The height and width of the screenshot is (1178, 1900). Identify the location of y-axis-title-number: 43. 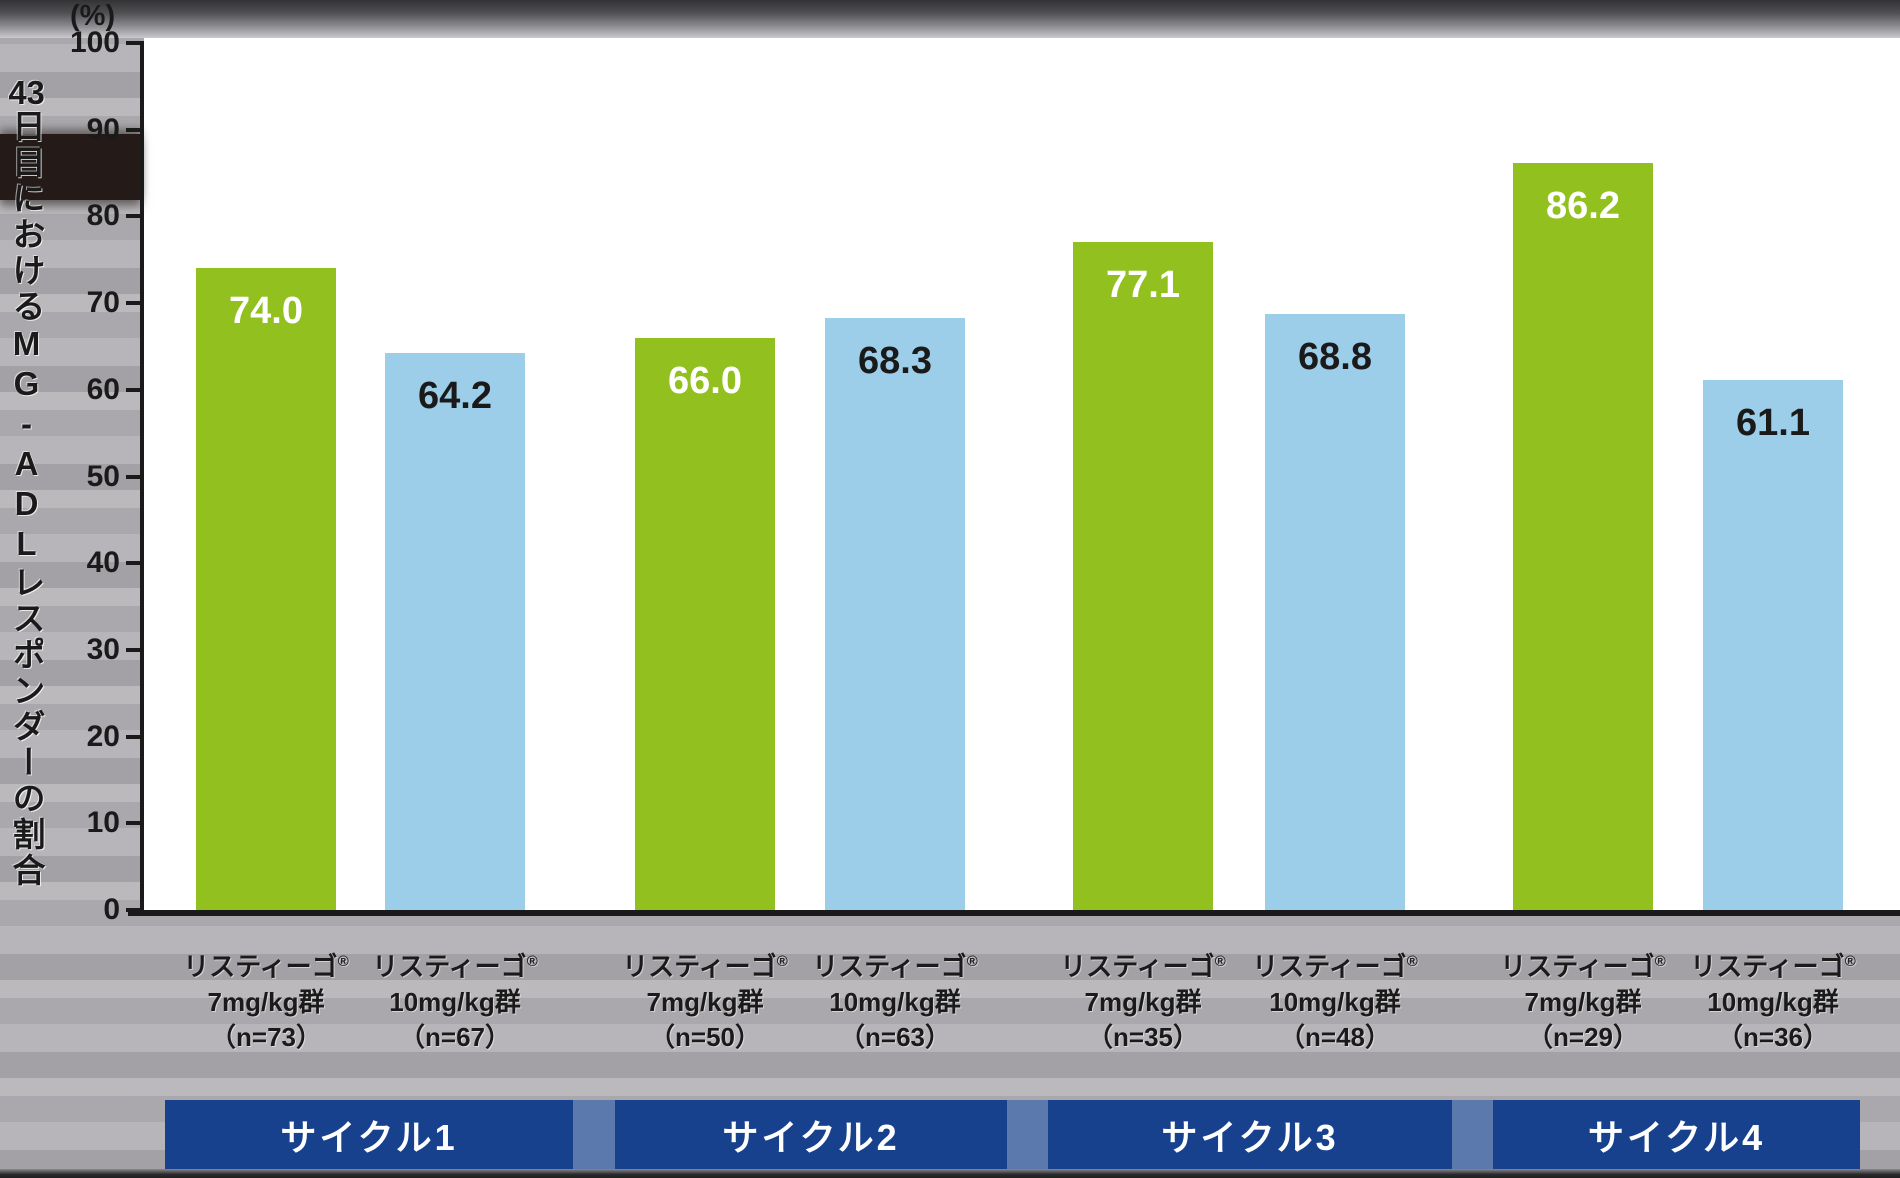
(26, 92).